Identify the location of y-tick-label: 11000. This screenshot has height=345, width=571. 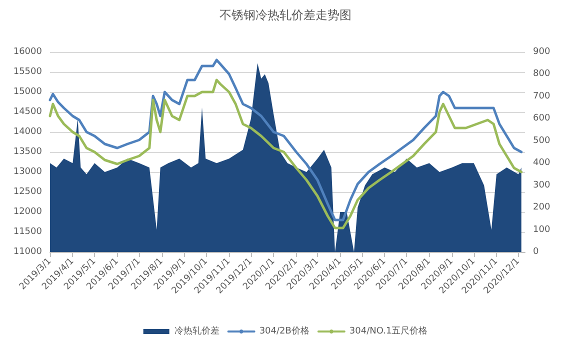
(27, 252).